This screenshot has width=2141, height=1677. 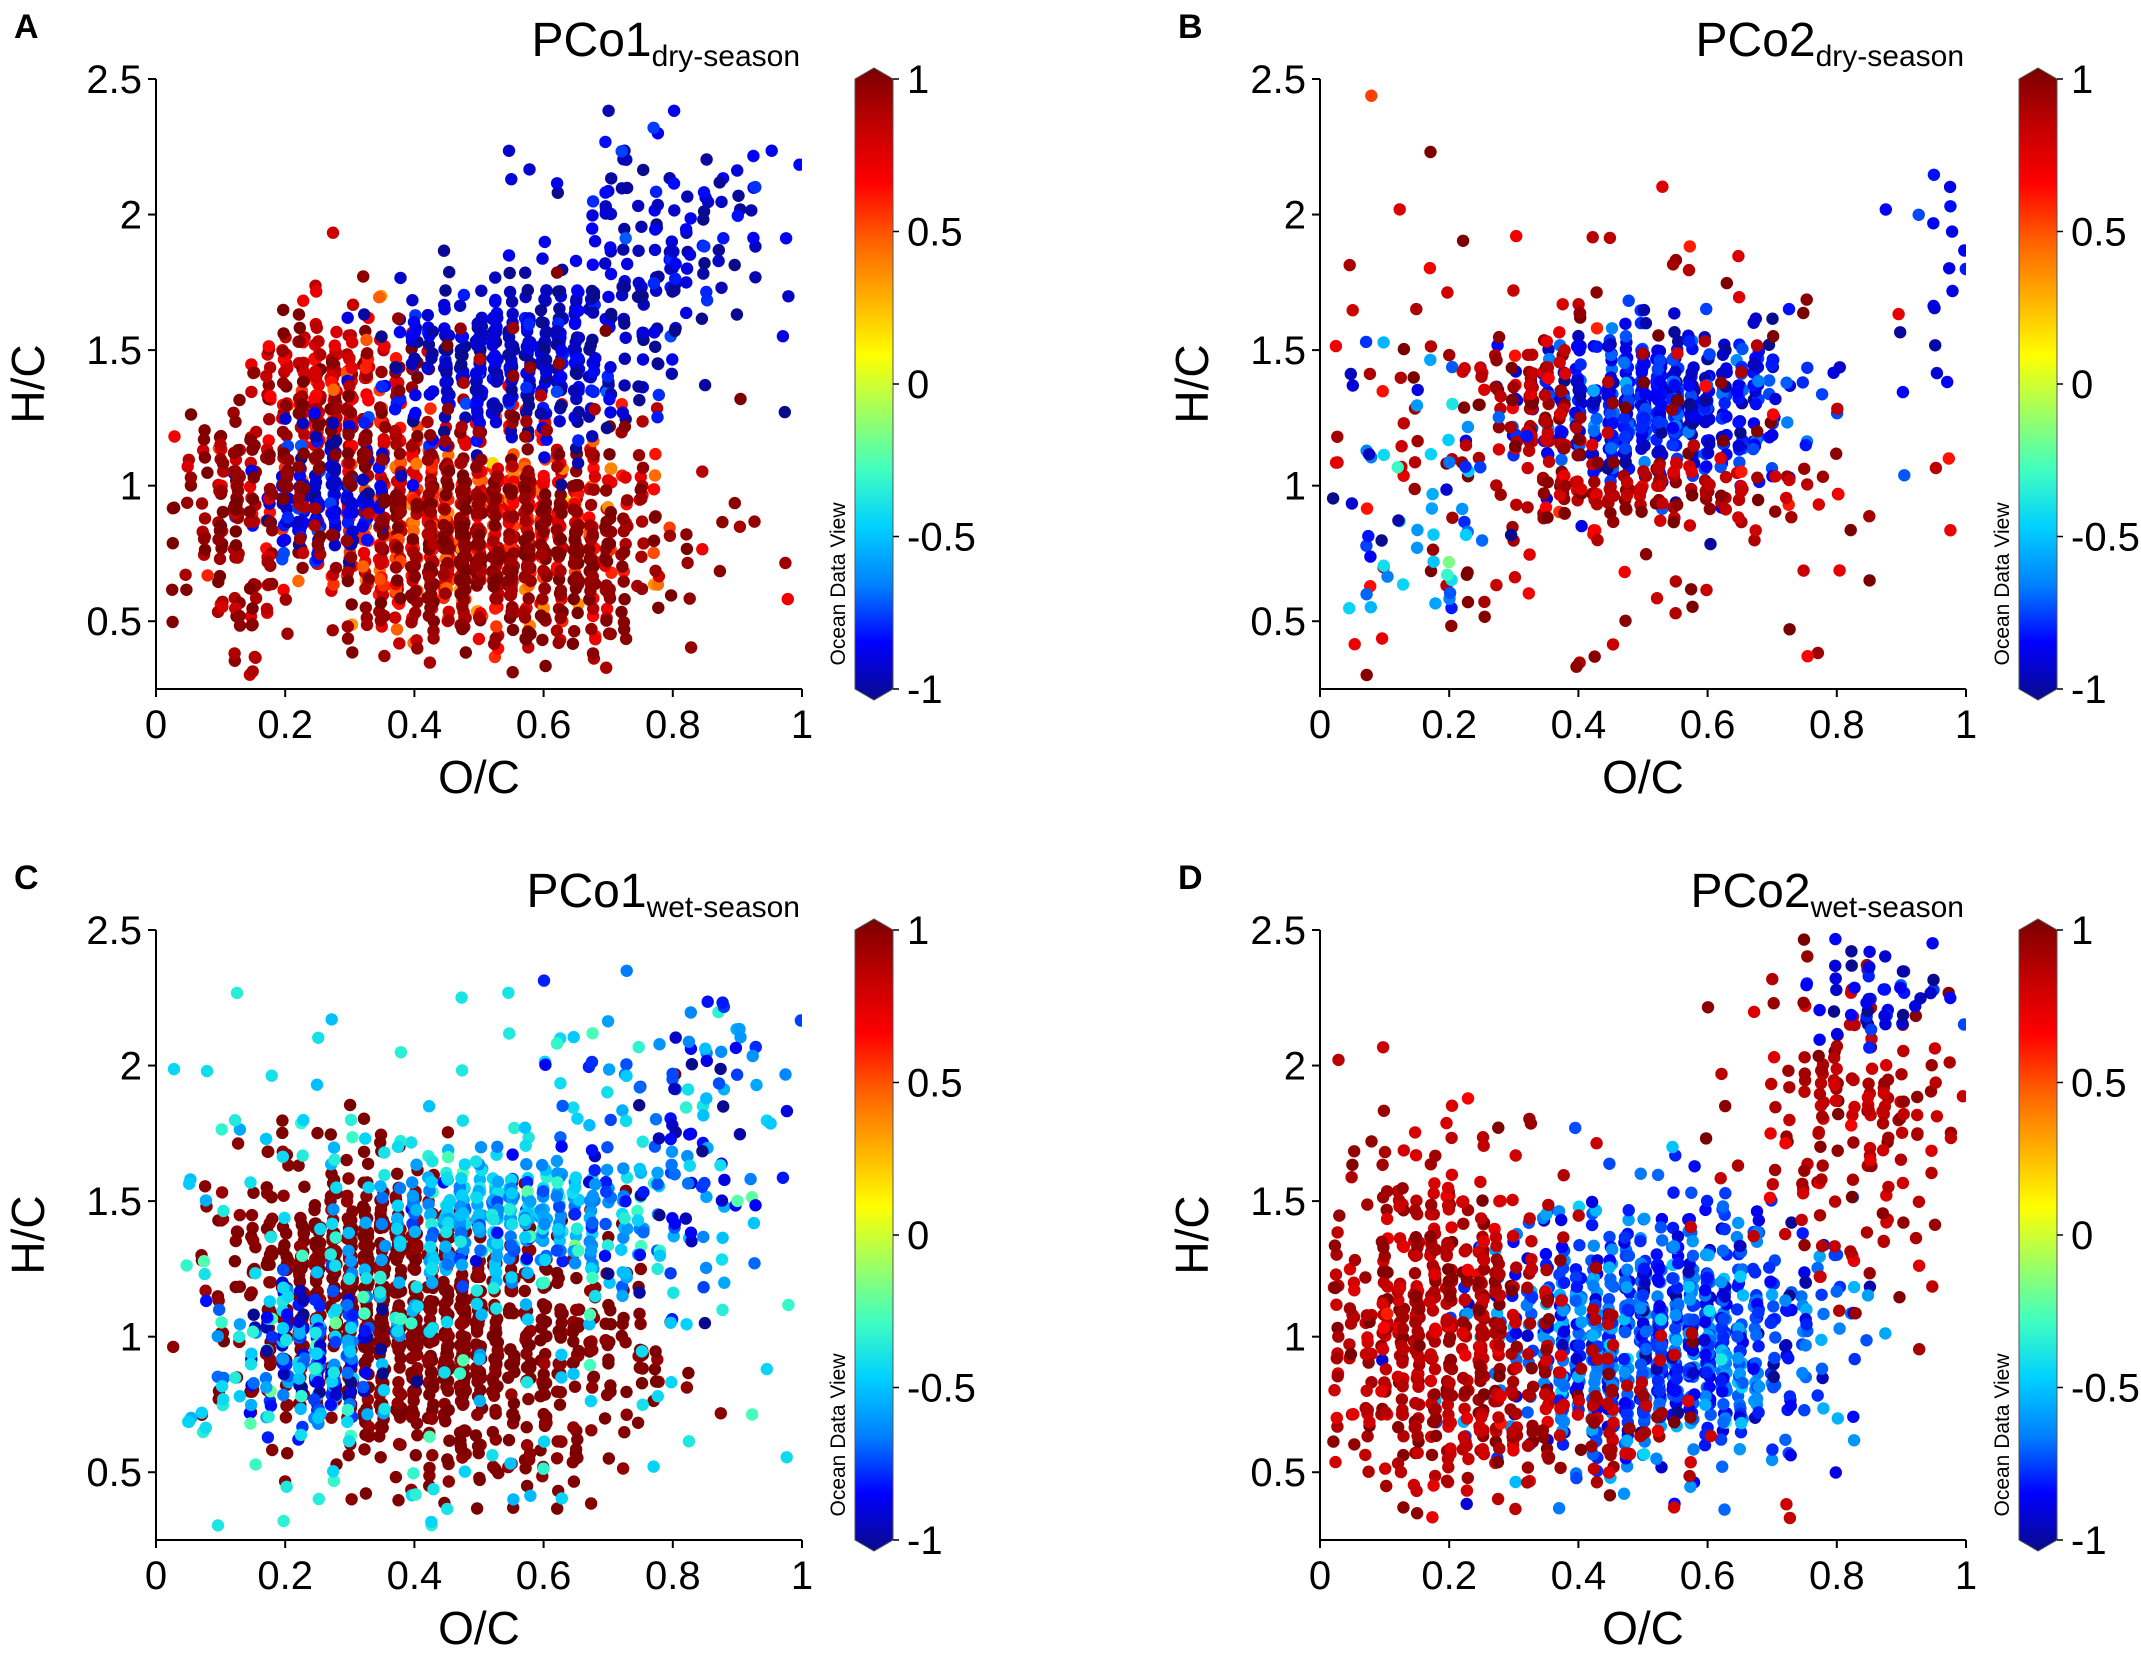 What do you see at coordinates (1643, 777) in the screenshot?
I see `x-axis-label: O/C` at bounding box center [1643, 777].